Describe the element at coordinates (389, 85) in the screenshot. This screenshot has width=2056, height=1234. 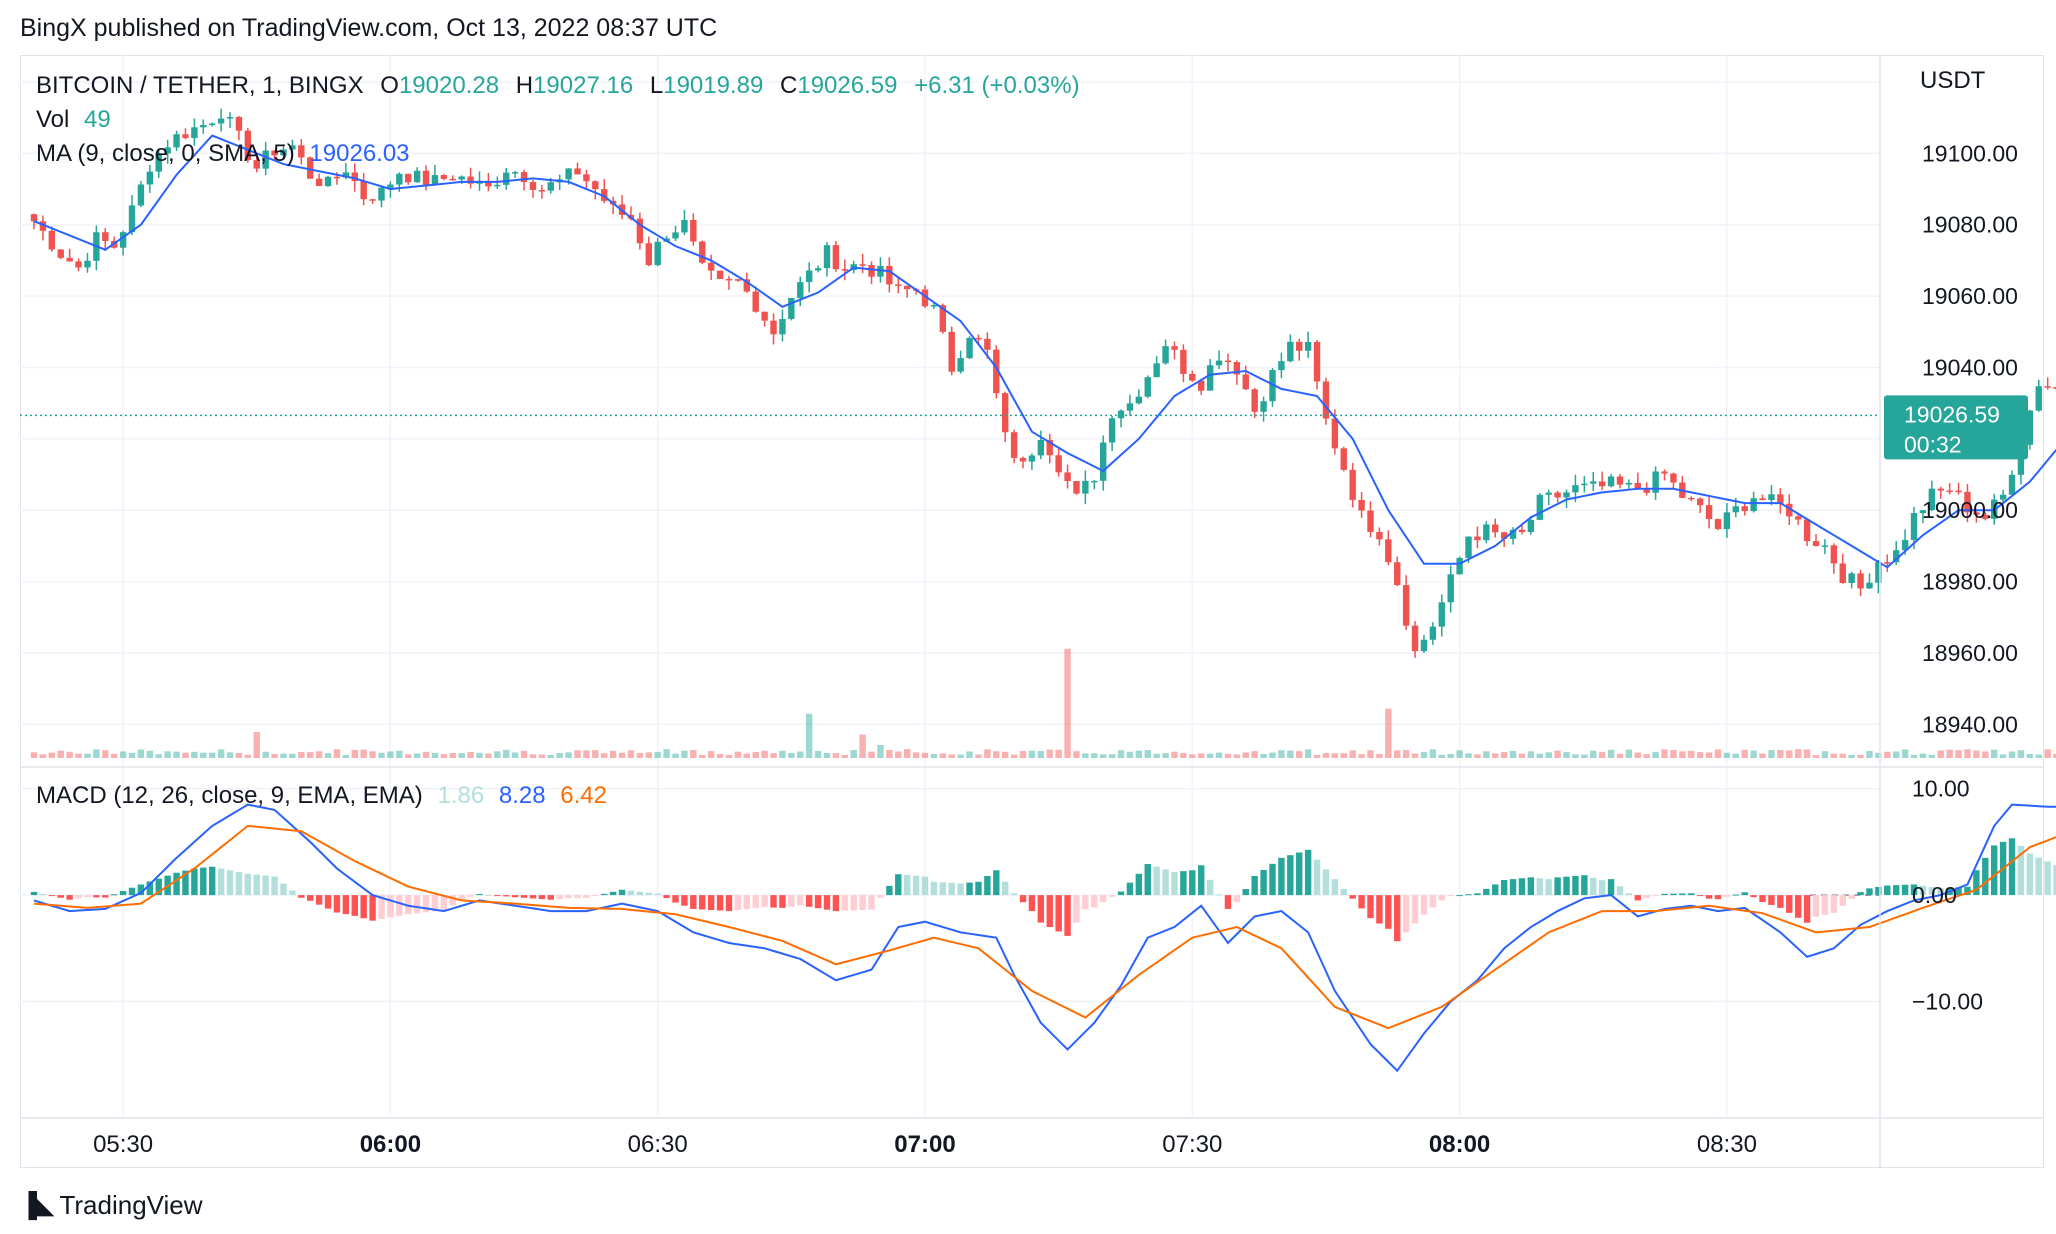
I see `open-label: O` at that location.